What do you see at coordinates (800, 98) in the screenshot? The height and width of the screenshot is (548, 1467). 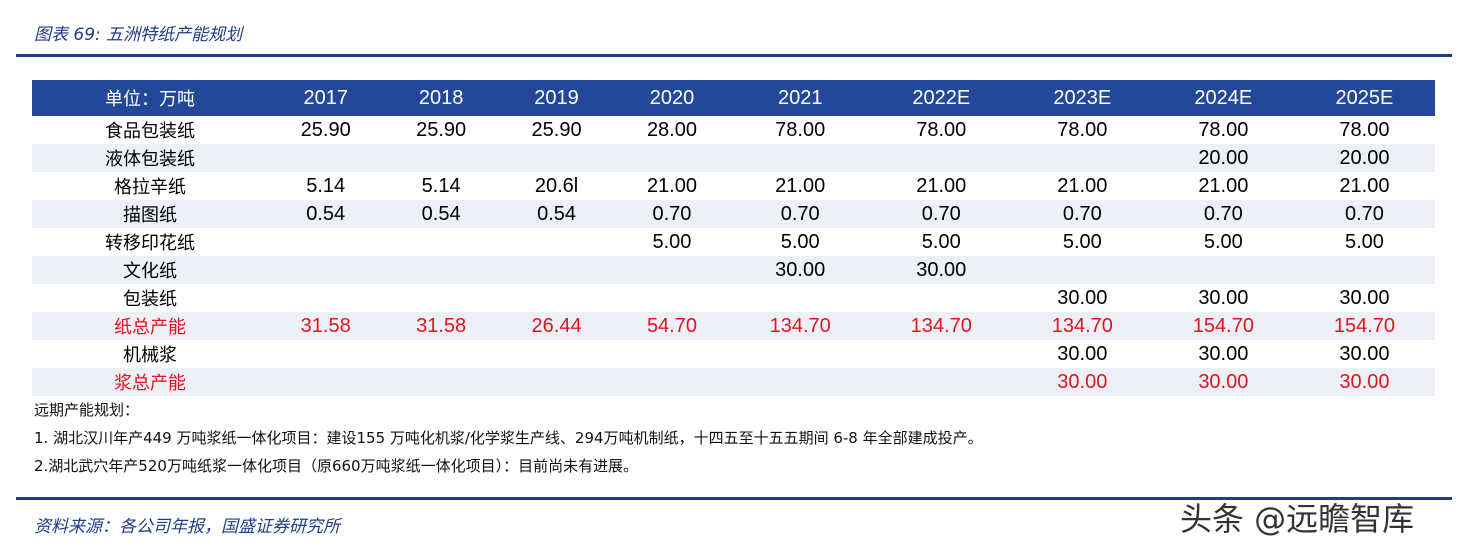 I see `column-header: 2021` at bounding box center [800, 98].